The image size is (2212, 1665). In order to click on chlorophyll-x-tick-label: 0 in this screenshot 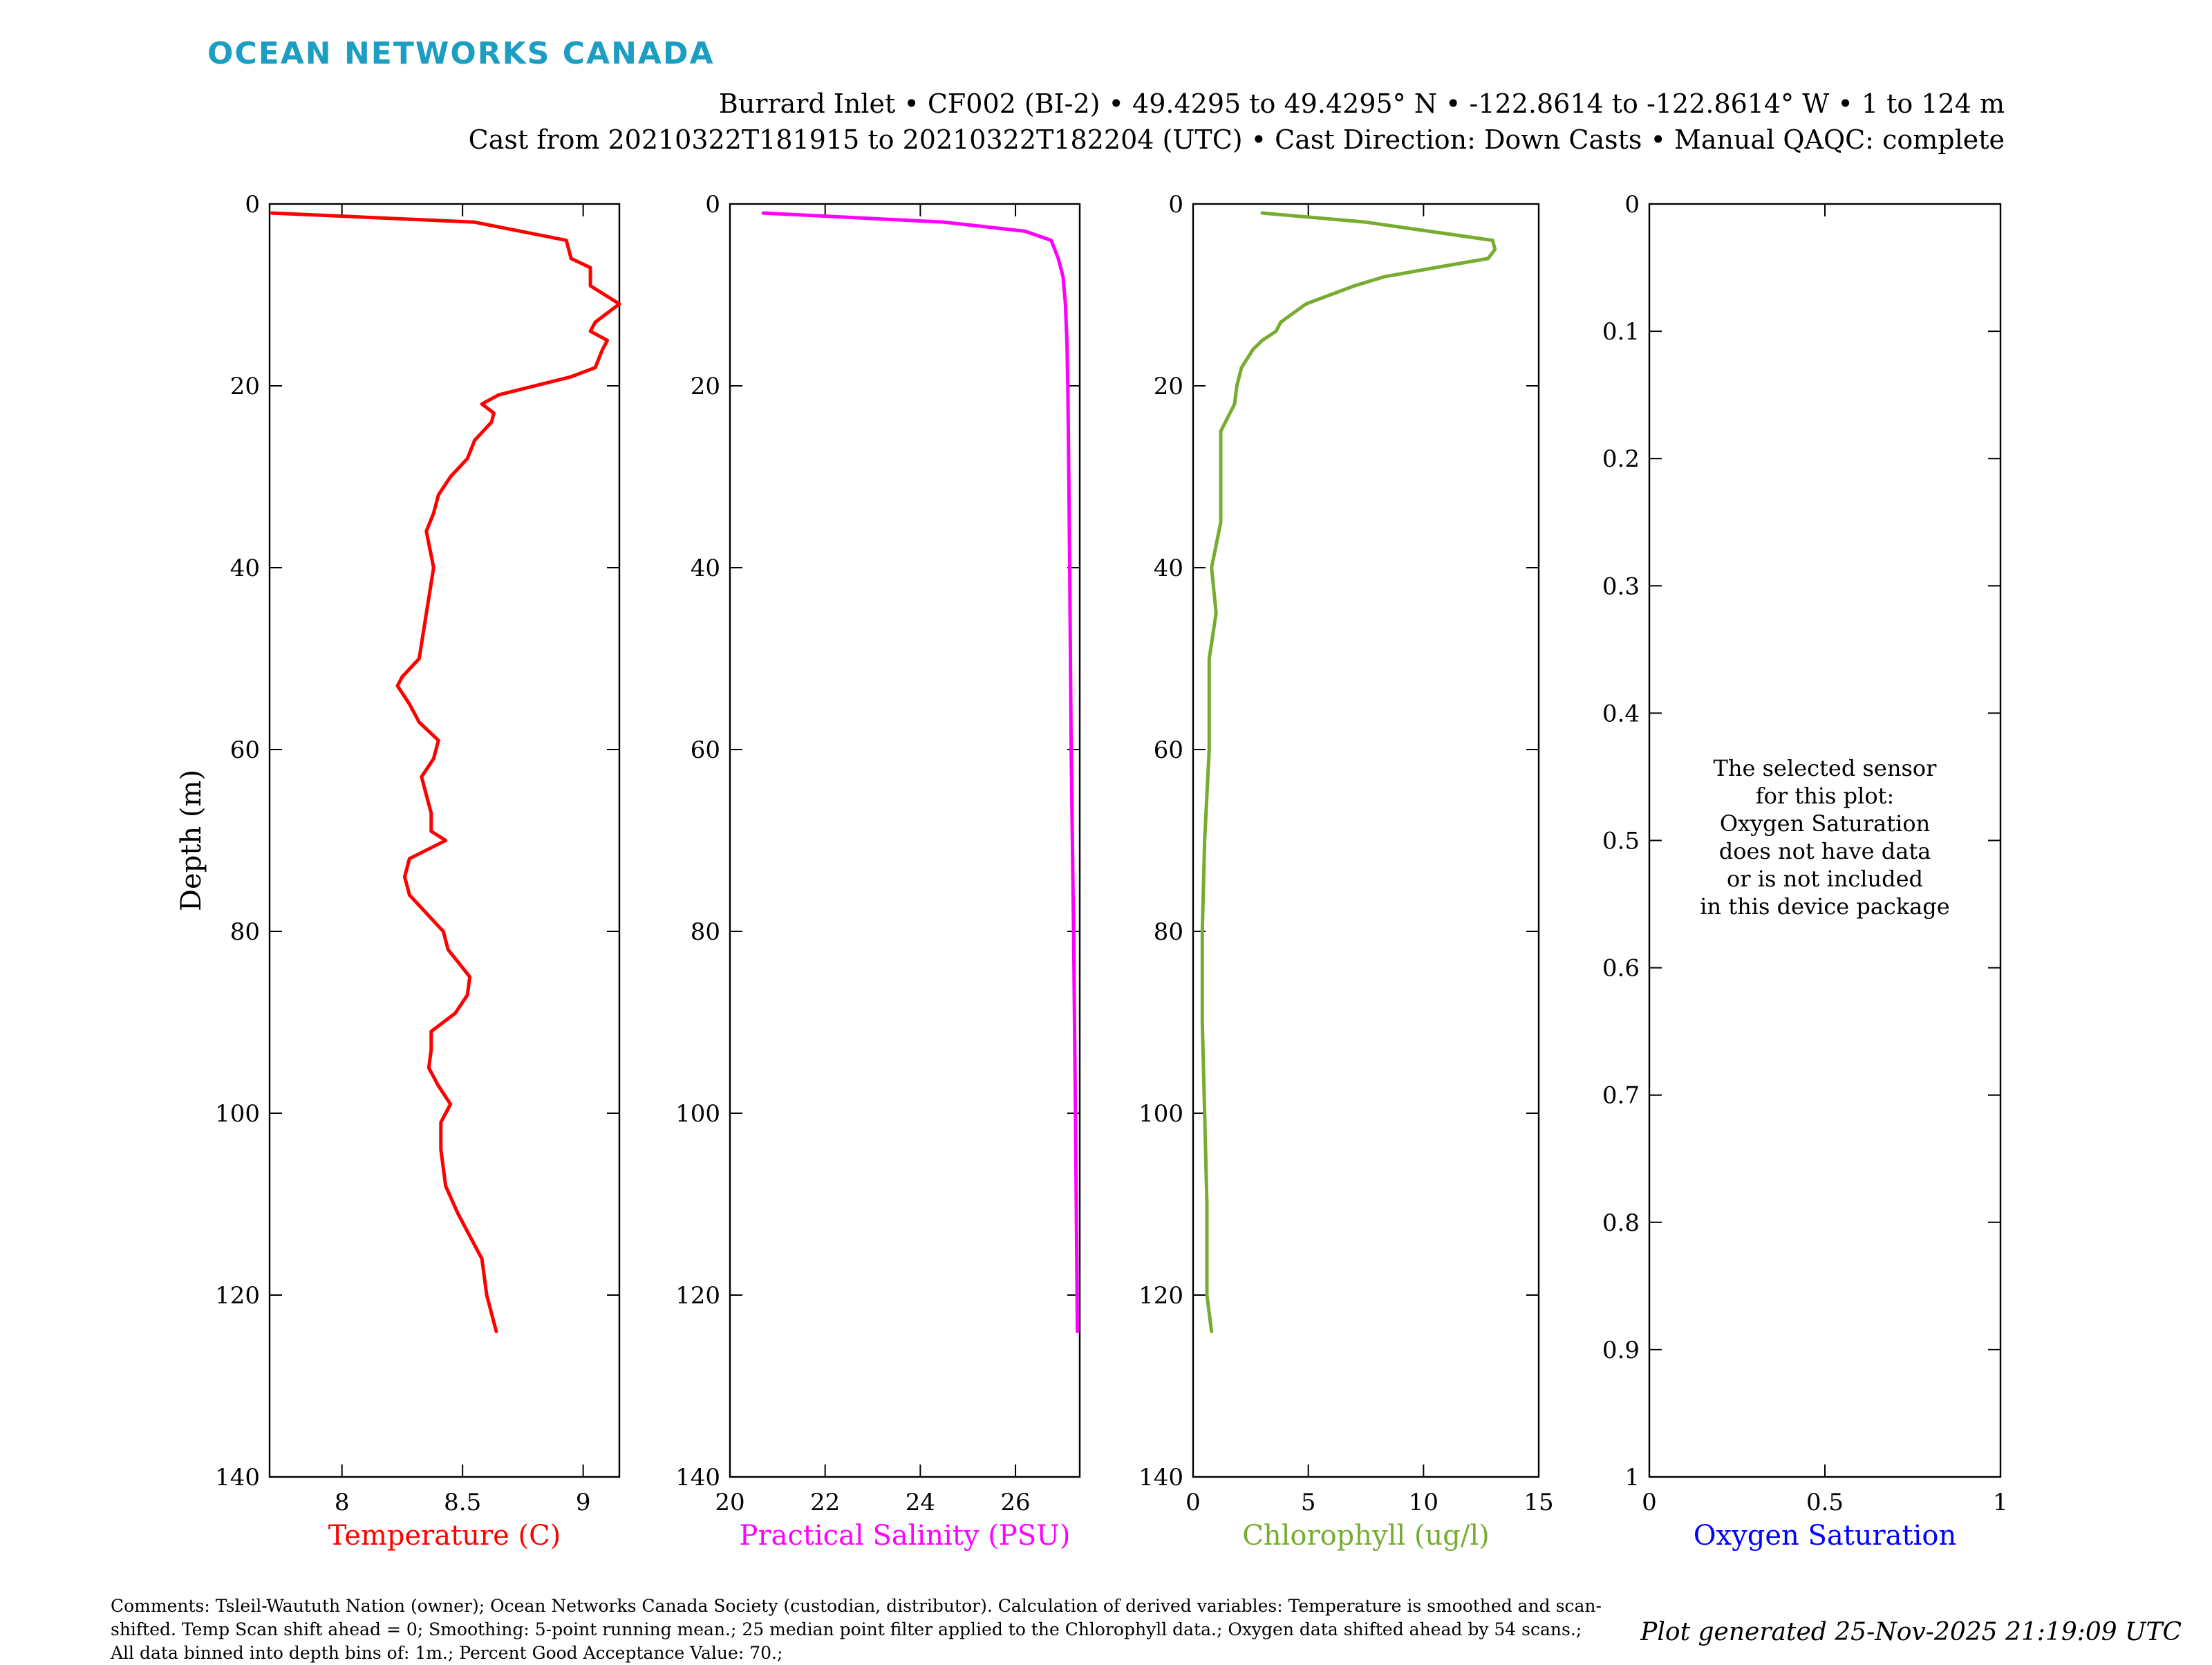, I will do `click(1193, 1502)`.